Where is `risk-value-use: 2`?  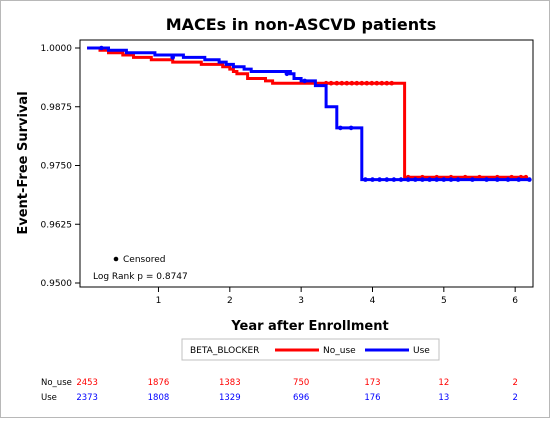
risk-value-use: 2 is located at coordinates (514, 398).